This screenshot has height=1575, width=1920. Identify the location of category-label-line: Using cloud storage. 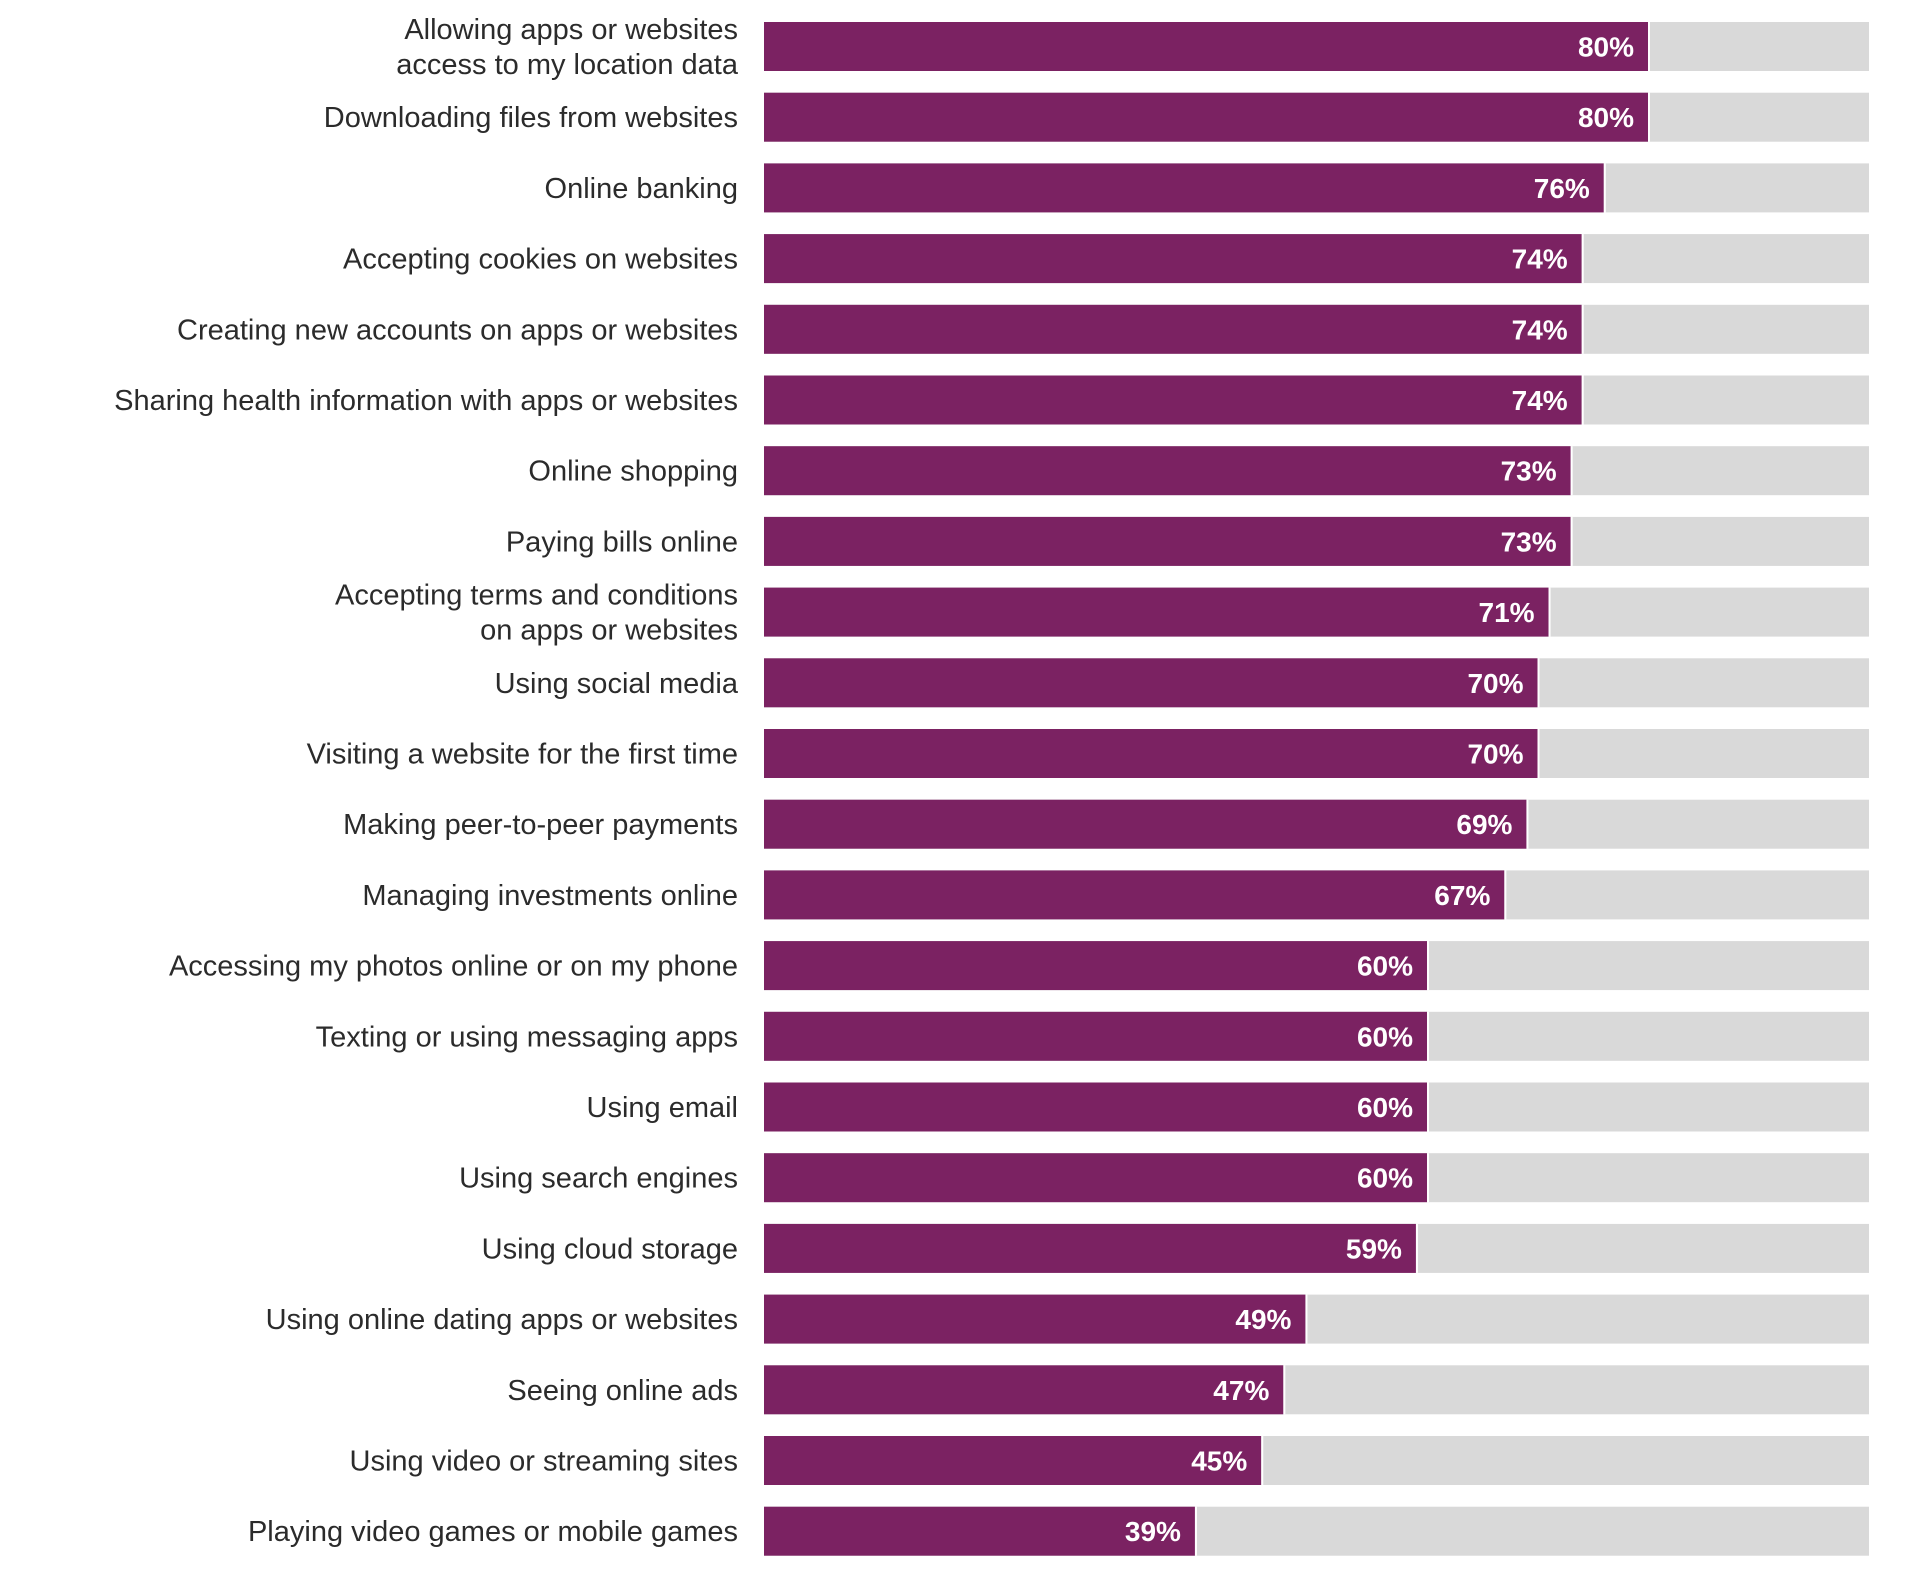
(610, 1249).